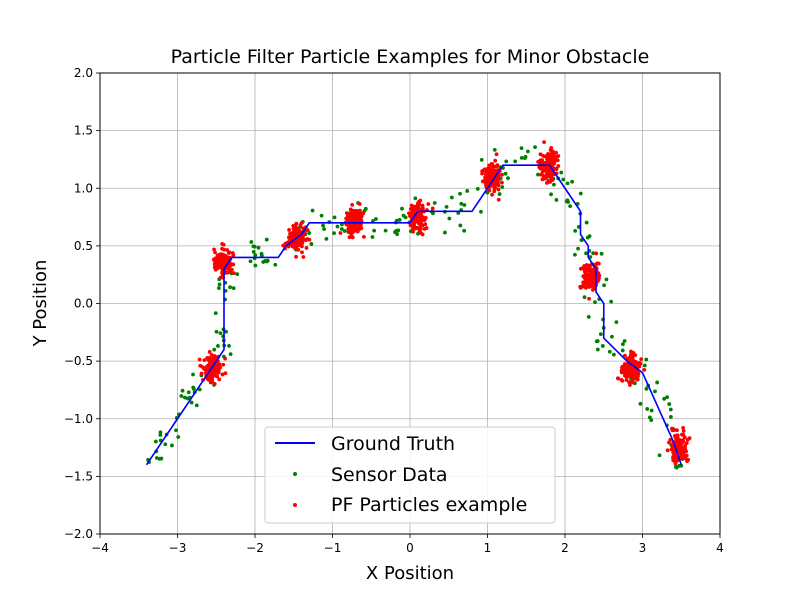 This screenshot has height=600, width=800. I want to click on x-tick-label: 3, so click(643, 548).